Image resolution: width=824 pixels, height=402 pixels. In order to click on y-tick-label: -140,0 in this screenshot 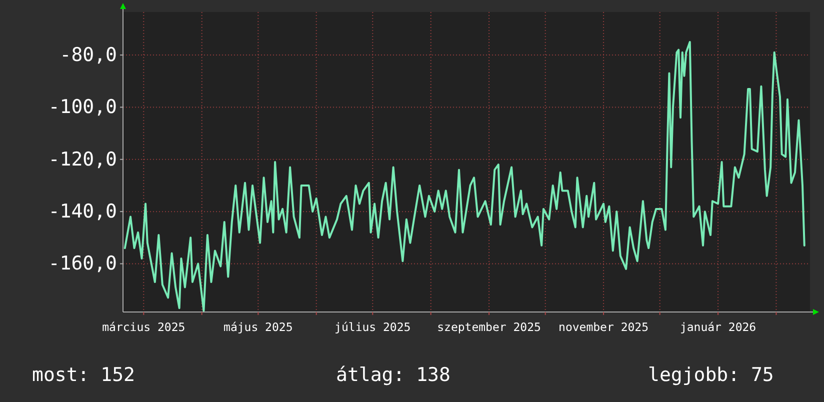, I will do `click(82, 211)`.